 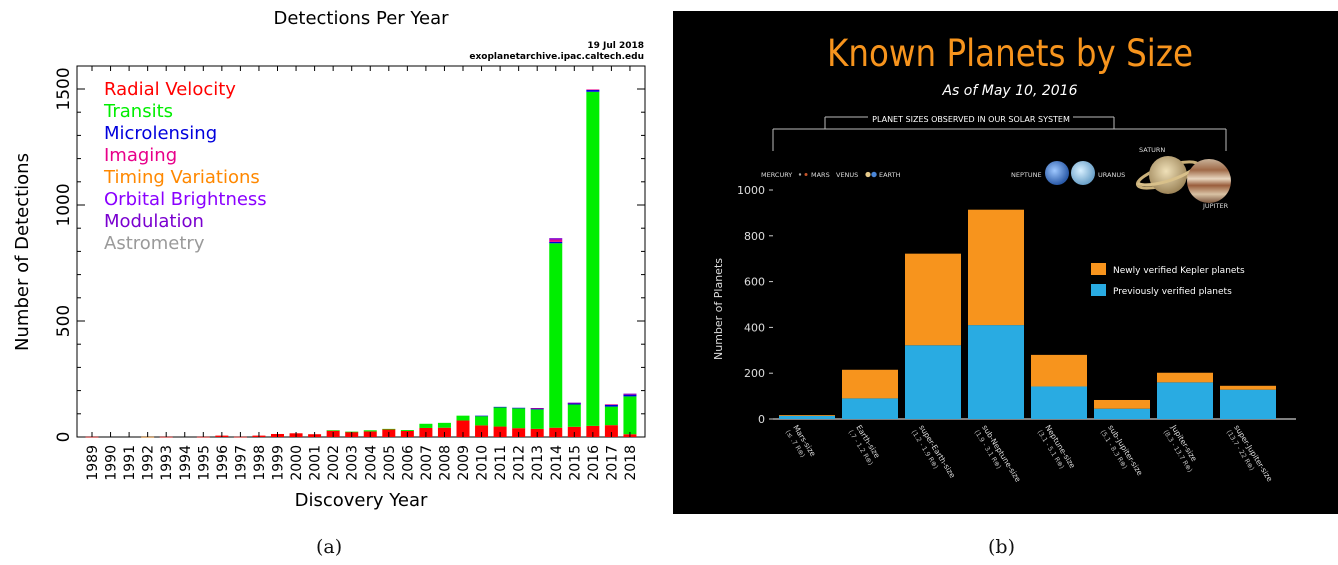 I want to click on bar-transits-2013, so click(x=537, y=419).